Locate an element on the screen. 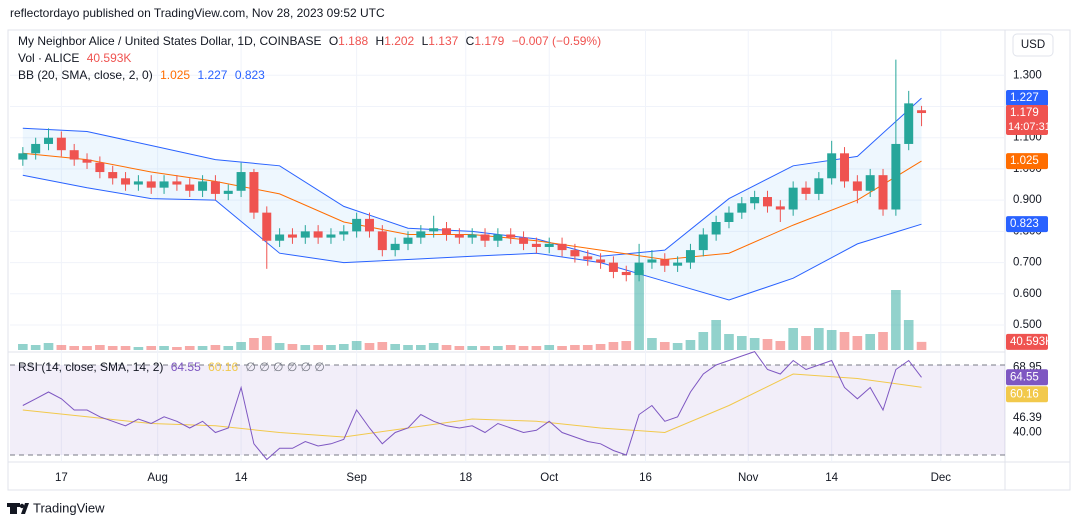 Image resolution: width=1080 pixels, height=527 pixels. bb-basis-tag is located at coordinates (1027, 161).